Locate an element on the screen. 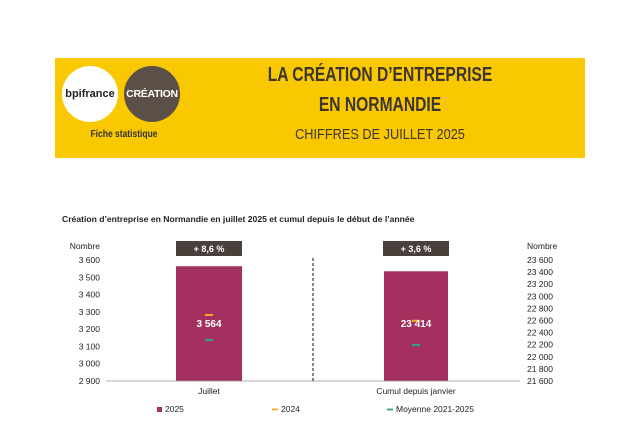  bpifrance-logo: bpifrance is located at coordinates (90, 94).